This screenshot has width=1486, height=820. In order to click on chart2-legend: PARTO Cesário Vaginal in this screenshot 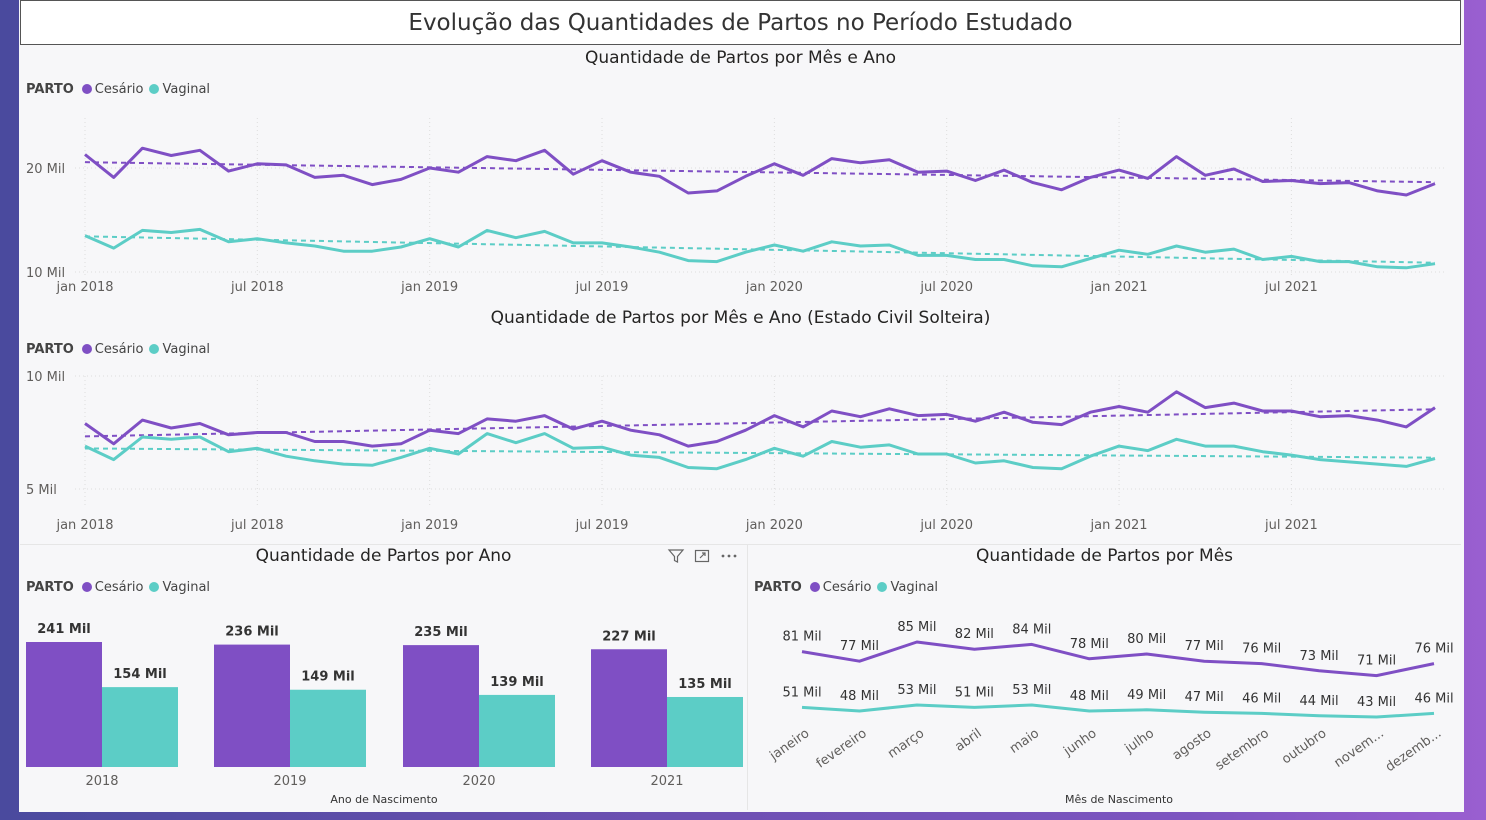, I will do `click(120, 349)`.